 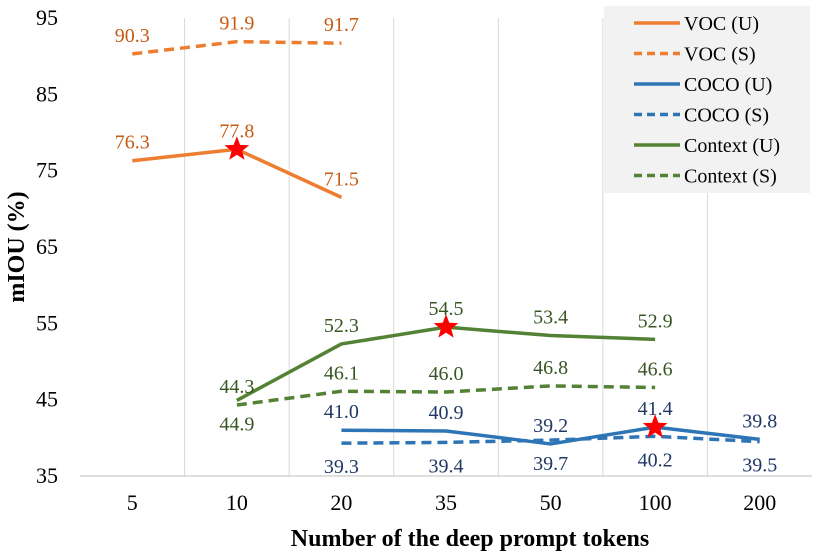 What do you see at coordinates (732, 146) in the screenshot?
I see `legend-label: Context (U)` at bounding box center [732, 146].